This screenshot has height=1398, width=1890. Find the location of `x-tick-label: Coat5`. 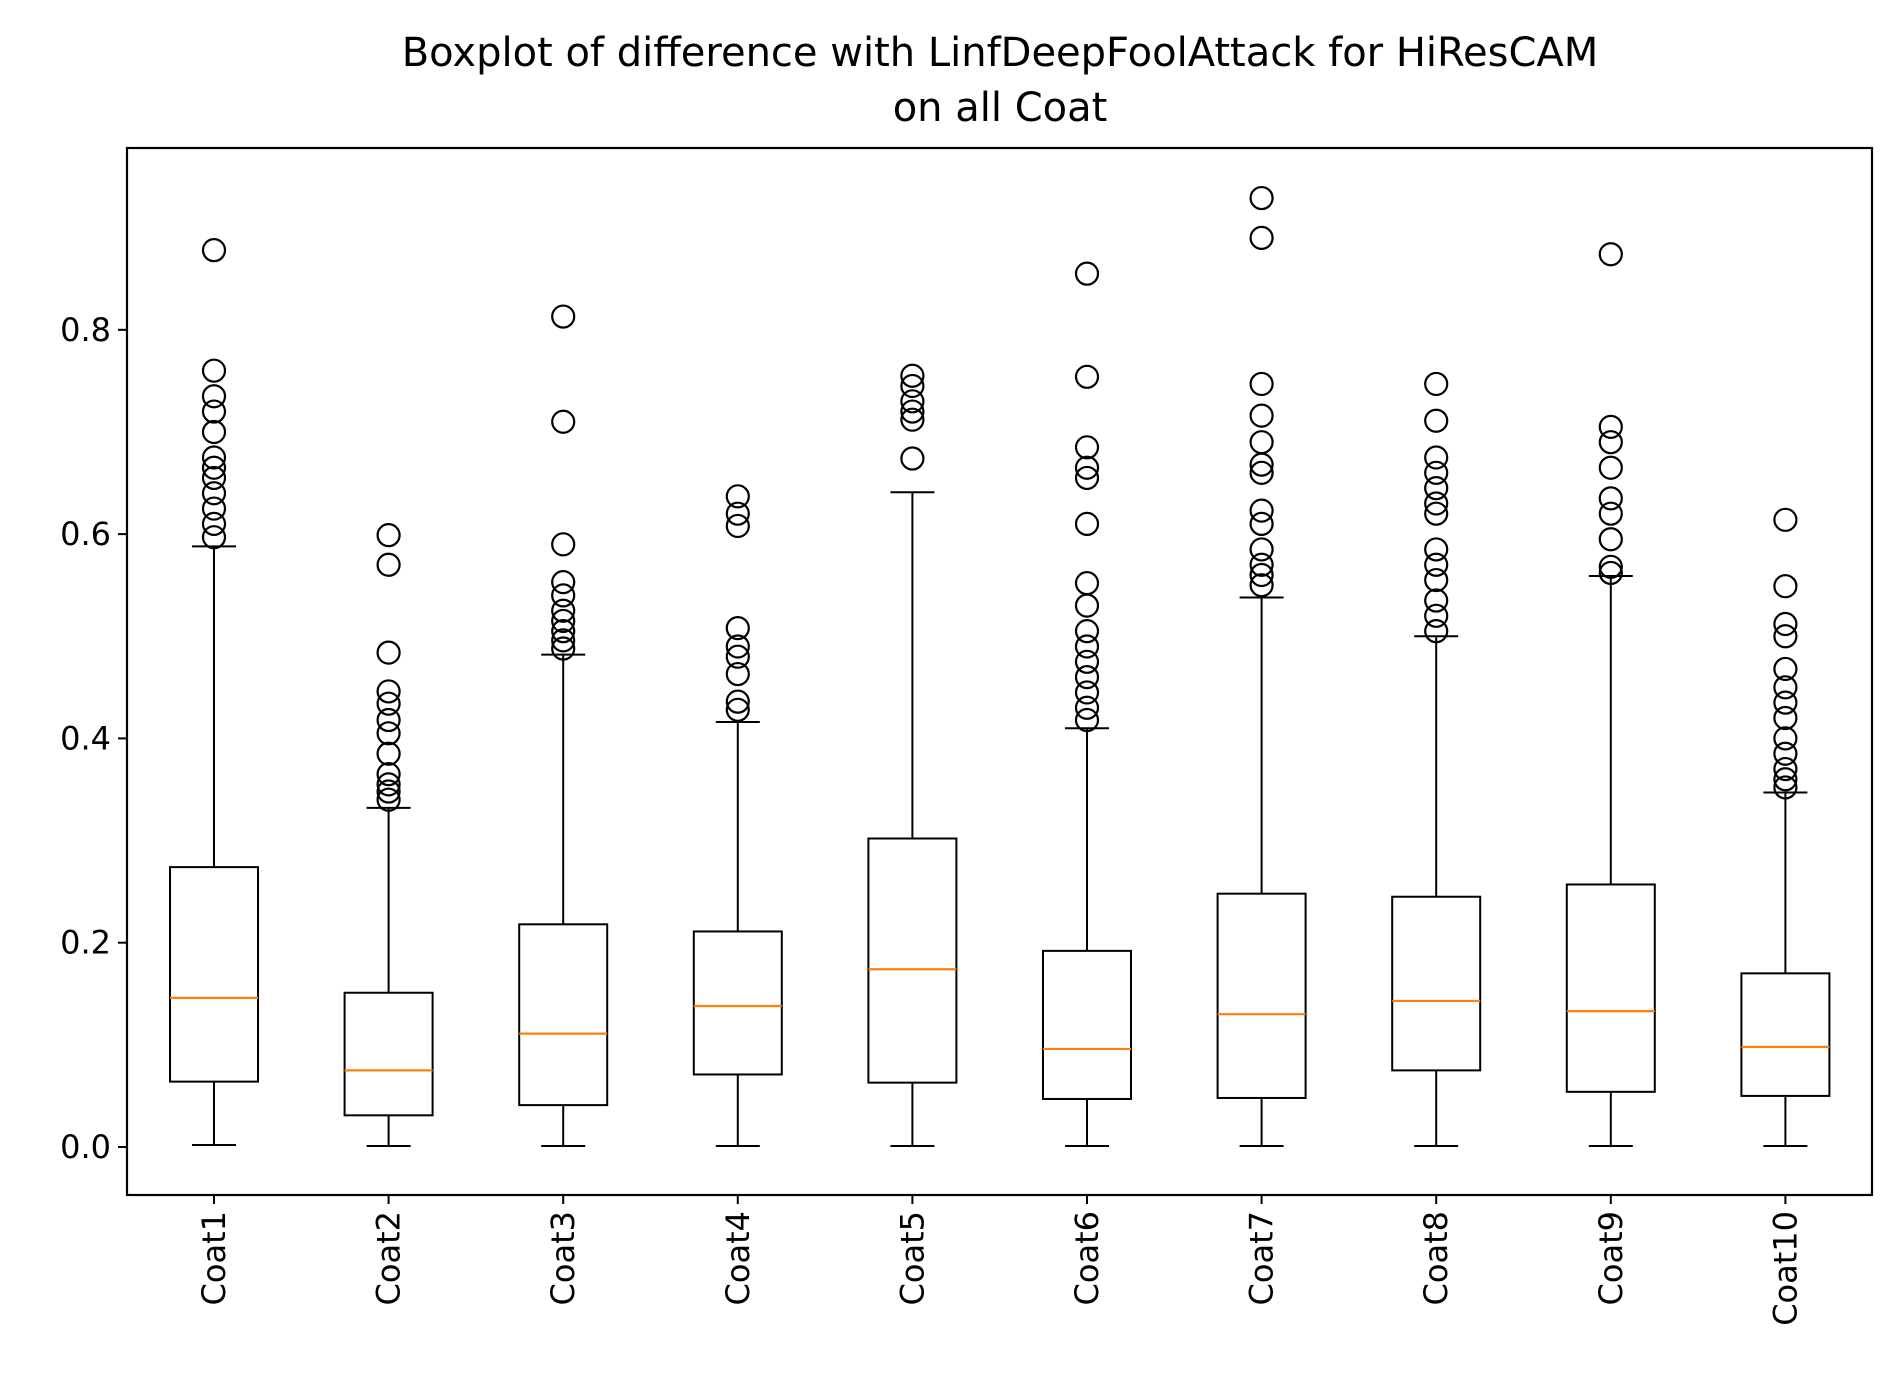

x-tick-label: Coat5 is located at coordinates (912, 1258).